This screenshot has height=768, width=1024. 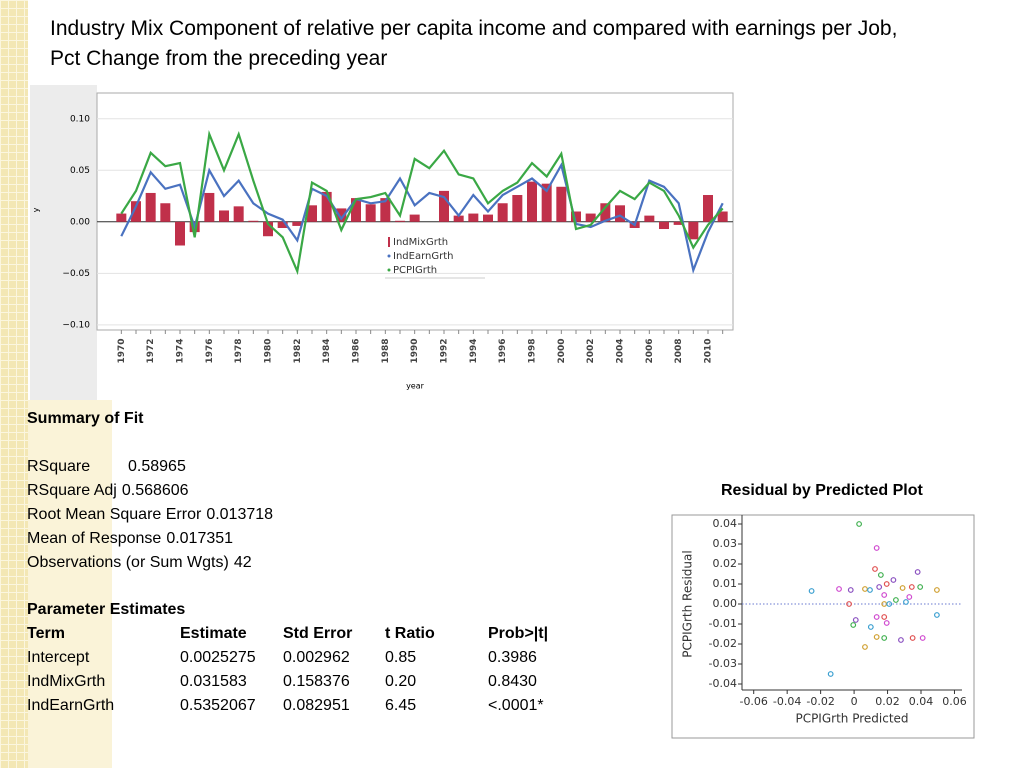 What do you see at coordinates (181, 350) in the screenshot?
I see `x-tick-label: 1974` at bounding box center [181, 350].